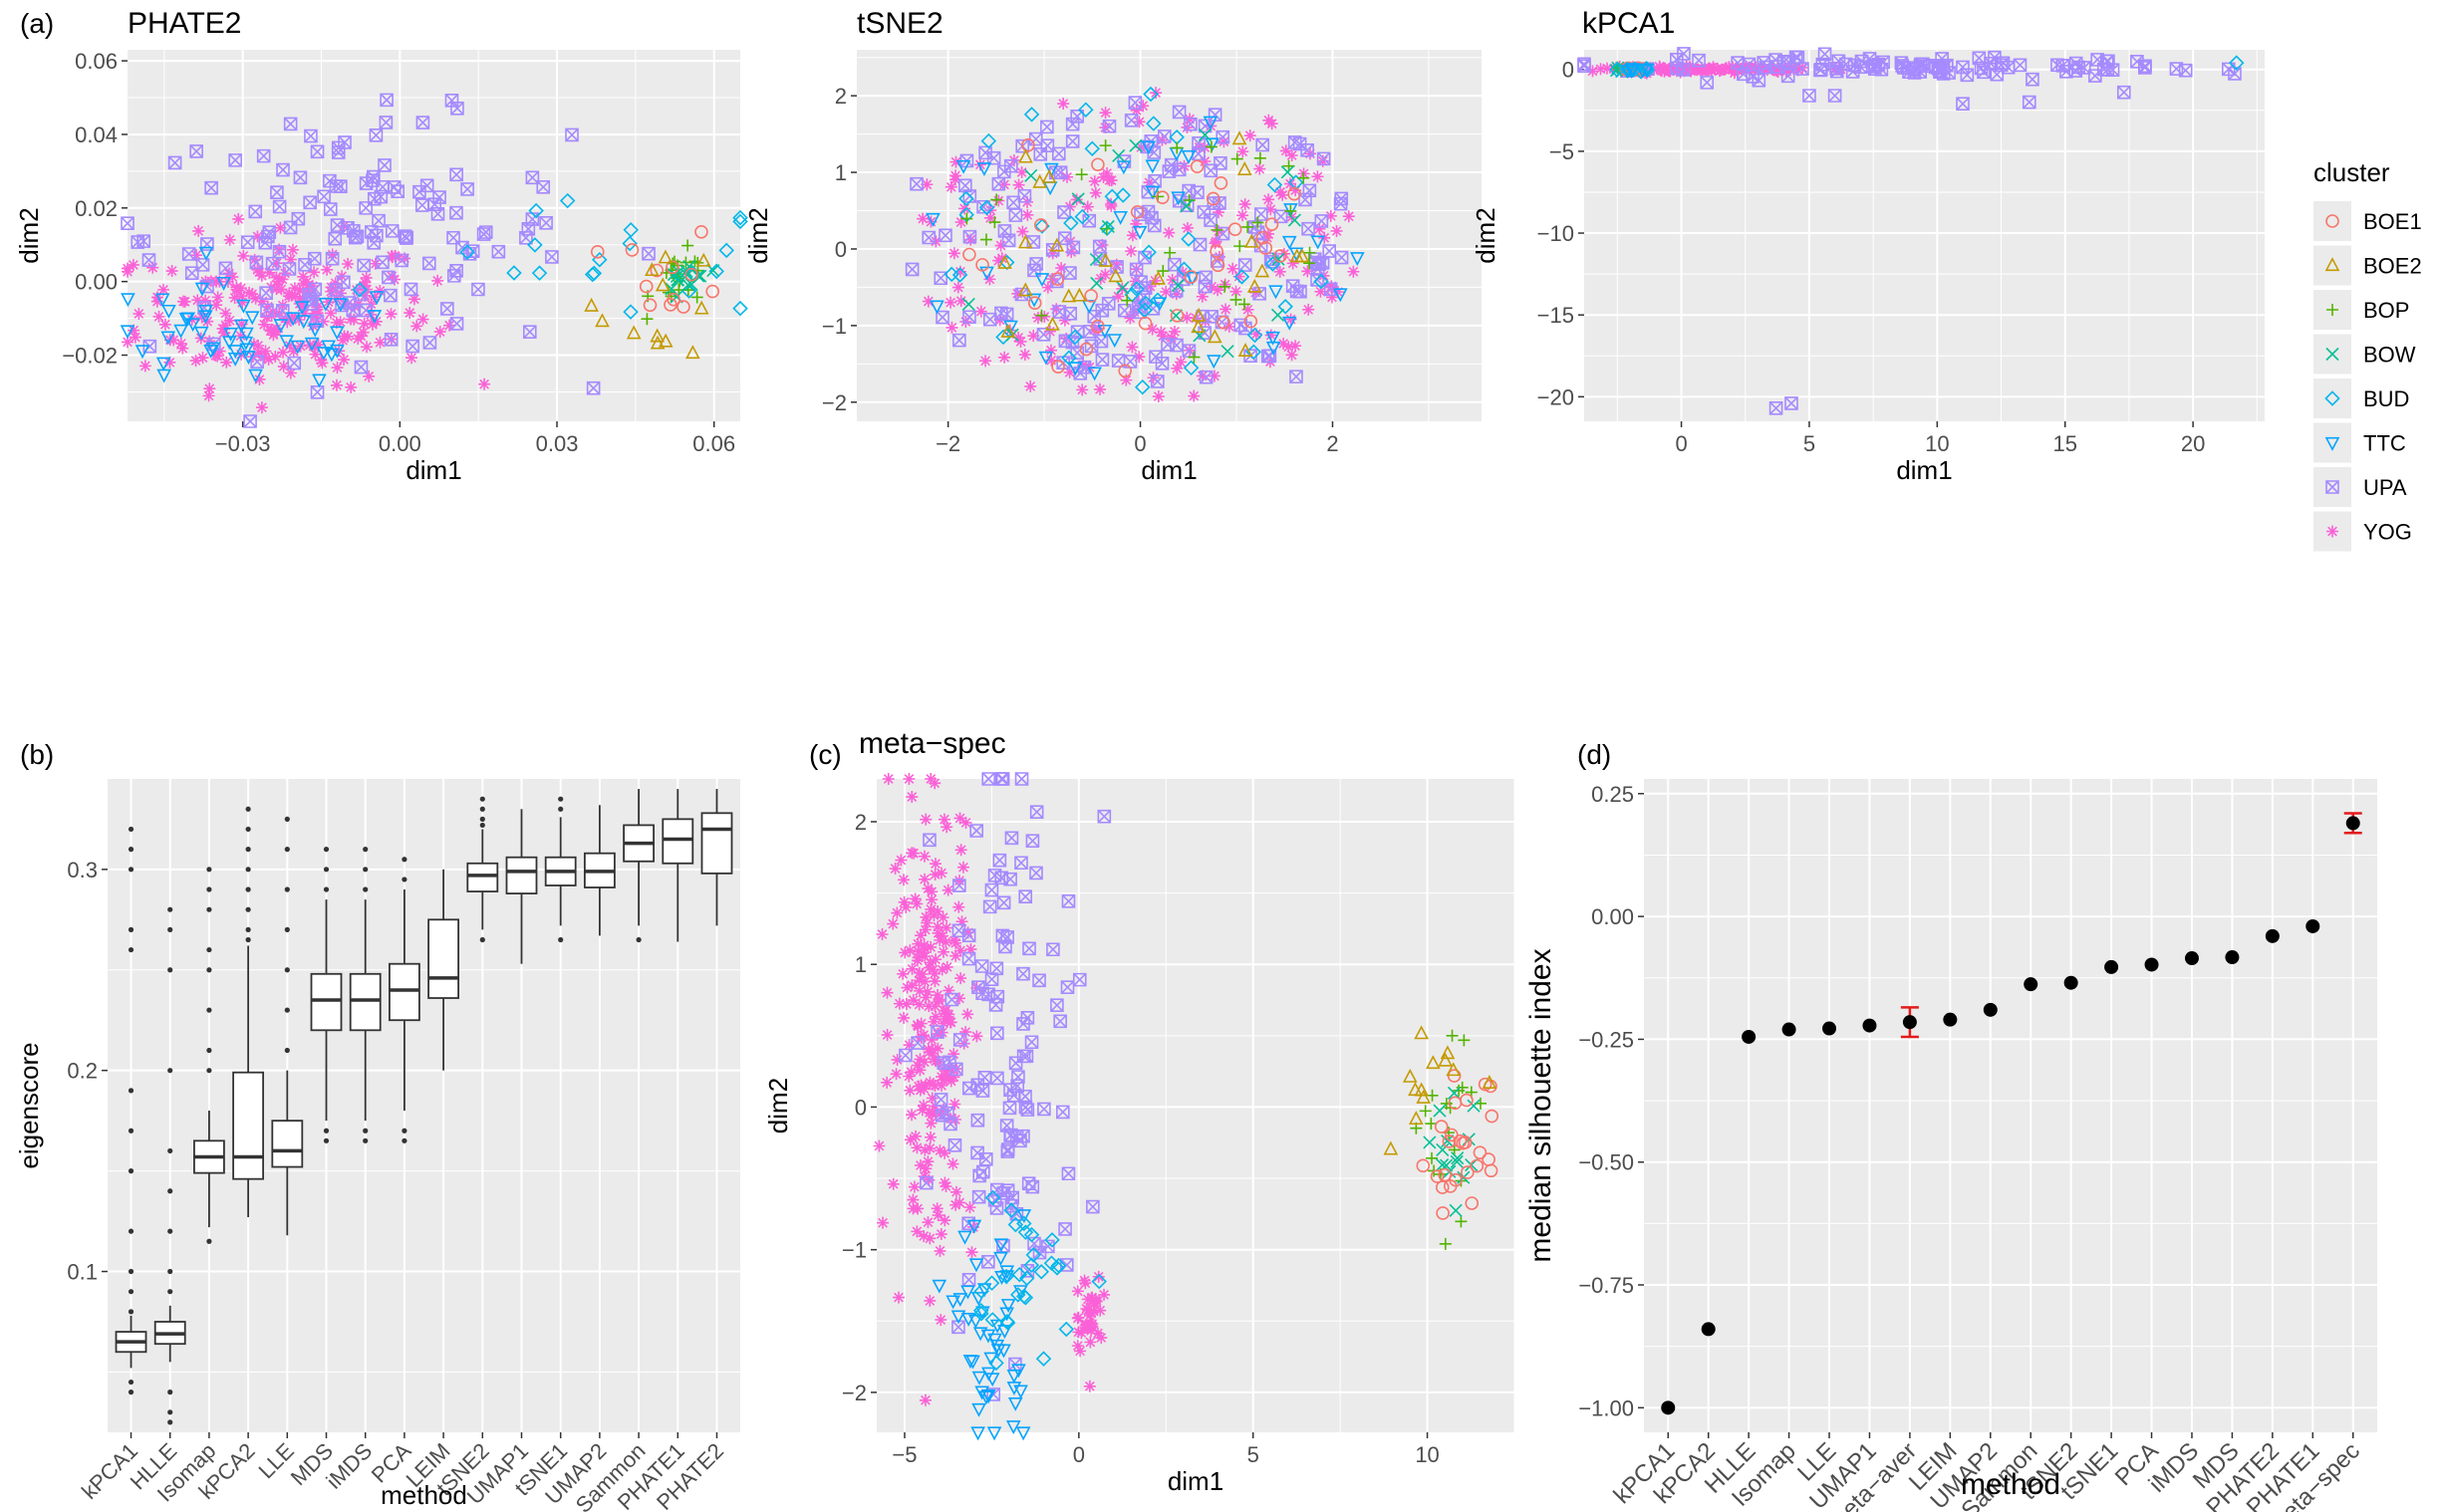 This screenshot has height=1512, width=2437. Describe the element at coordinates (1169, 470) in the screenshot. I see `x-axis-label: dim1` at that location.